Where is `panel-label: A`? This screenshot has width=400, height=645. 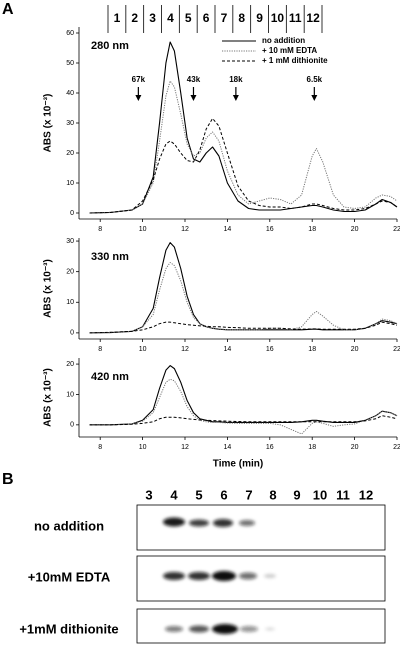
panel-label: A is located at coordinates (8, 9).